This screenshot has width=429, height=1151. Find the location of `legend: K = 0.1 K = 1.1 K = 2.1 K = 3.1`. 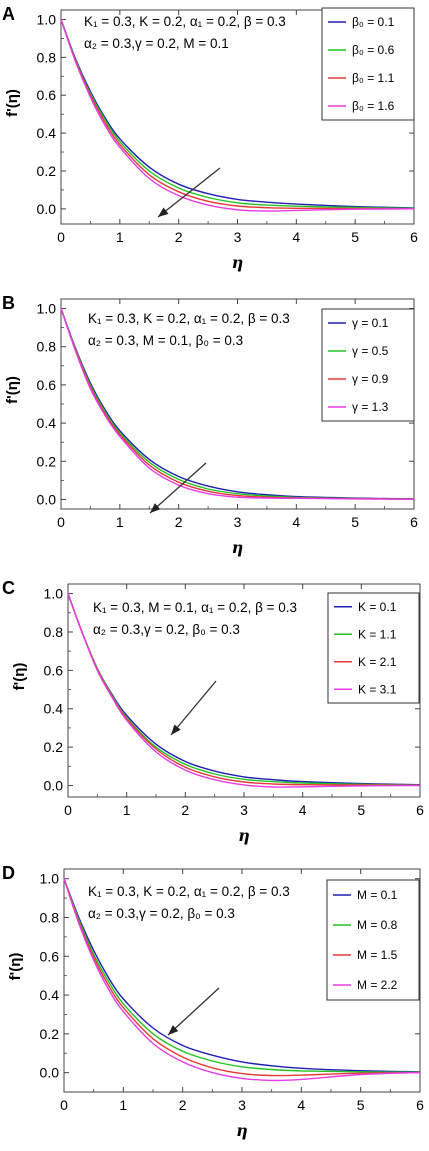

legend: K = 0.1 K = 1.1 K = 2.1 K = 3.1 is located at coordinates (373, 648).